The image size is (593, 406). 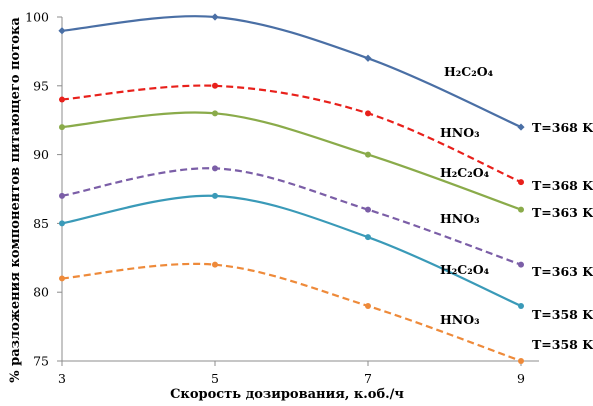 I want to click on x-tick-label: 5, so click(x=215, y=378).